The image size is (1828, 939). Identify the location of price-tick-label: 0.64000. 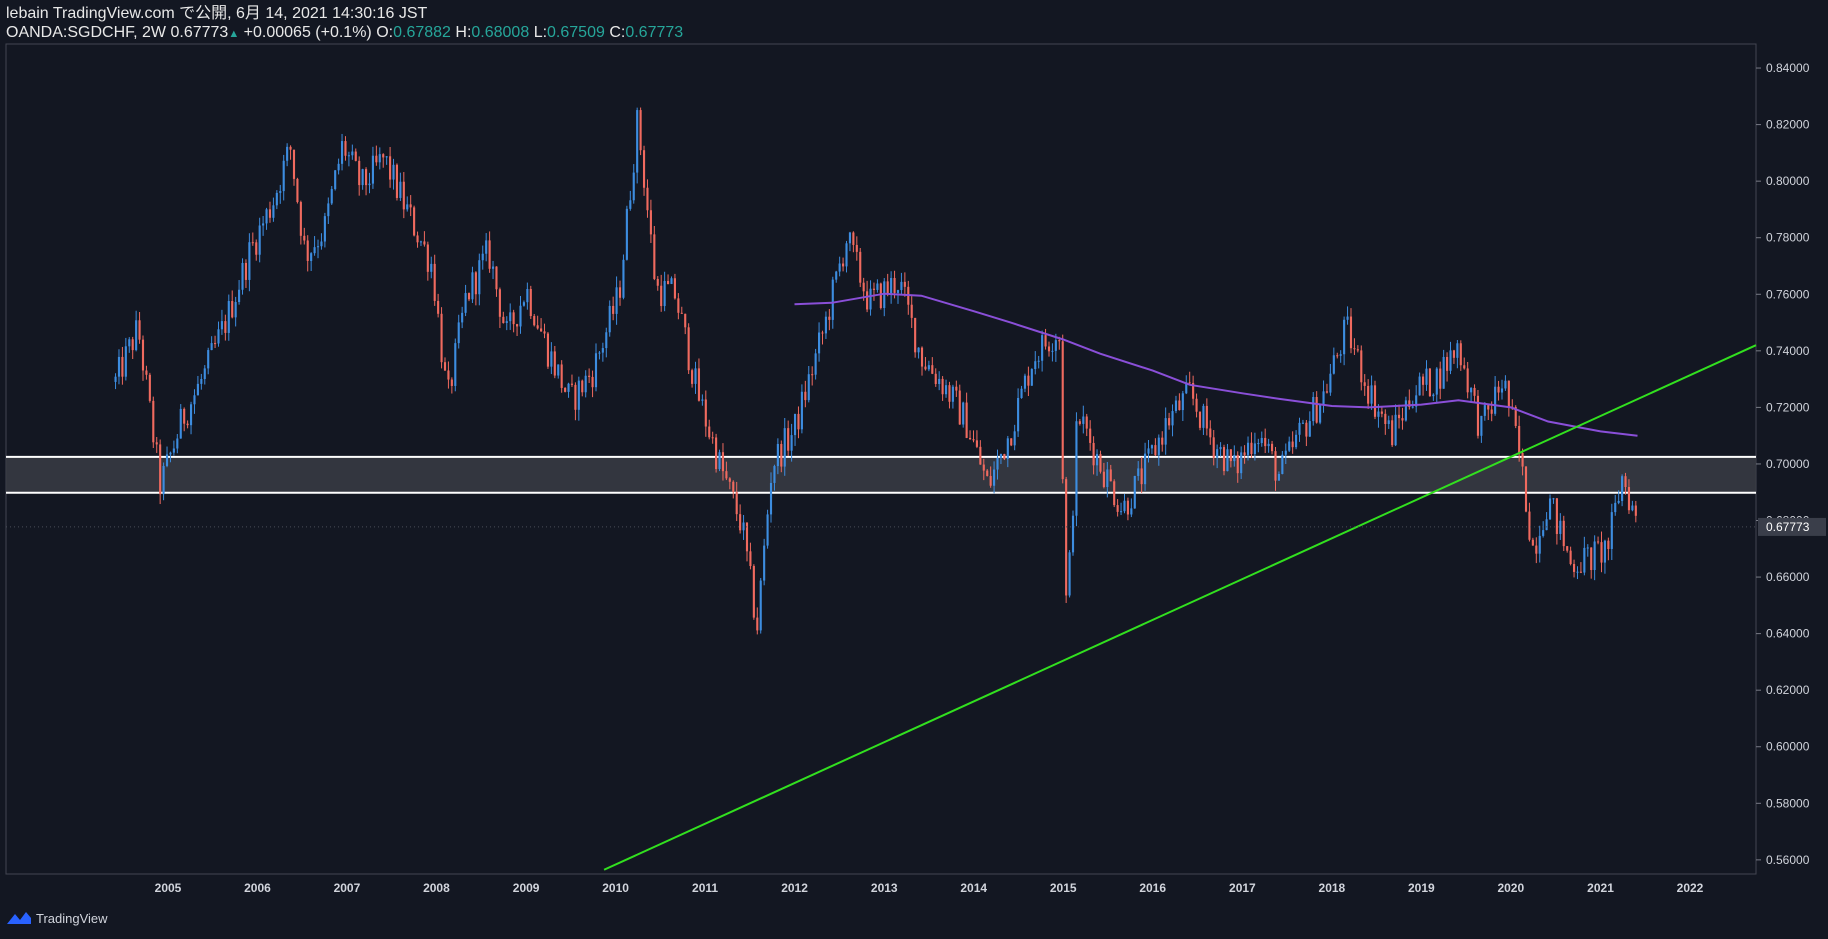
(1788, 634).